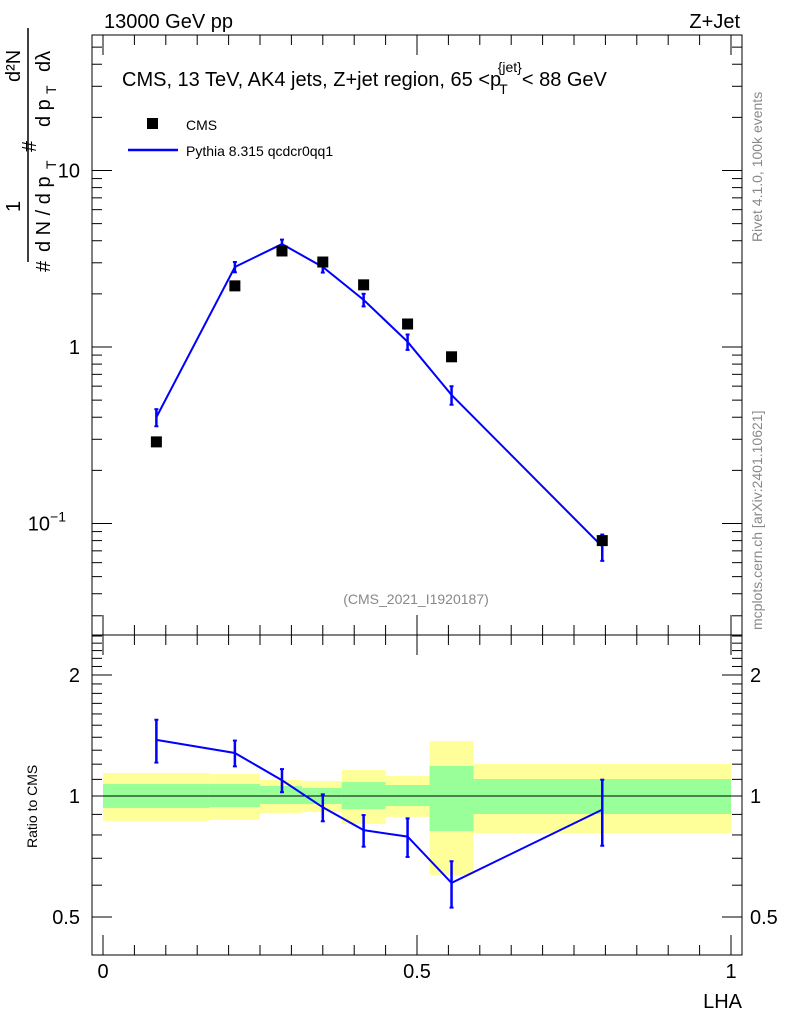 Image resolution: width=786 pixels, height=1024 pixels. What do you see at coordinates (51, 89) in the screenshot?
I see `ylabel-T2: T` at bounding box center [51, 89].